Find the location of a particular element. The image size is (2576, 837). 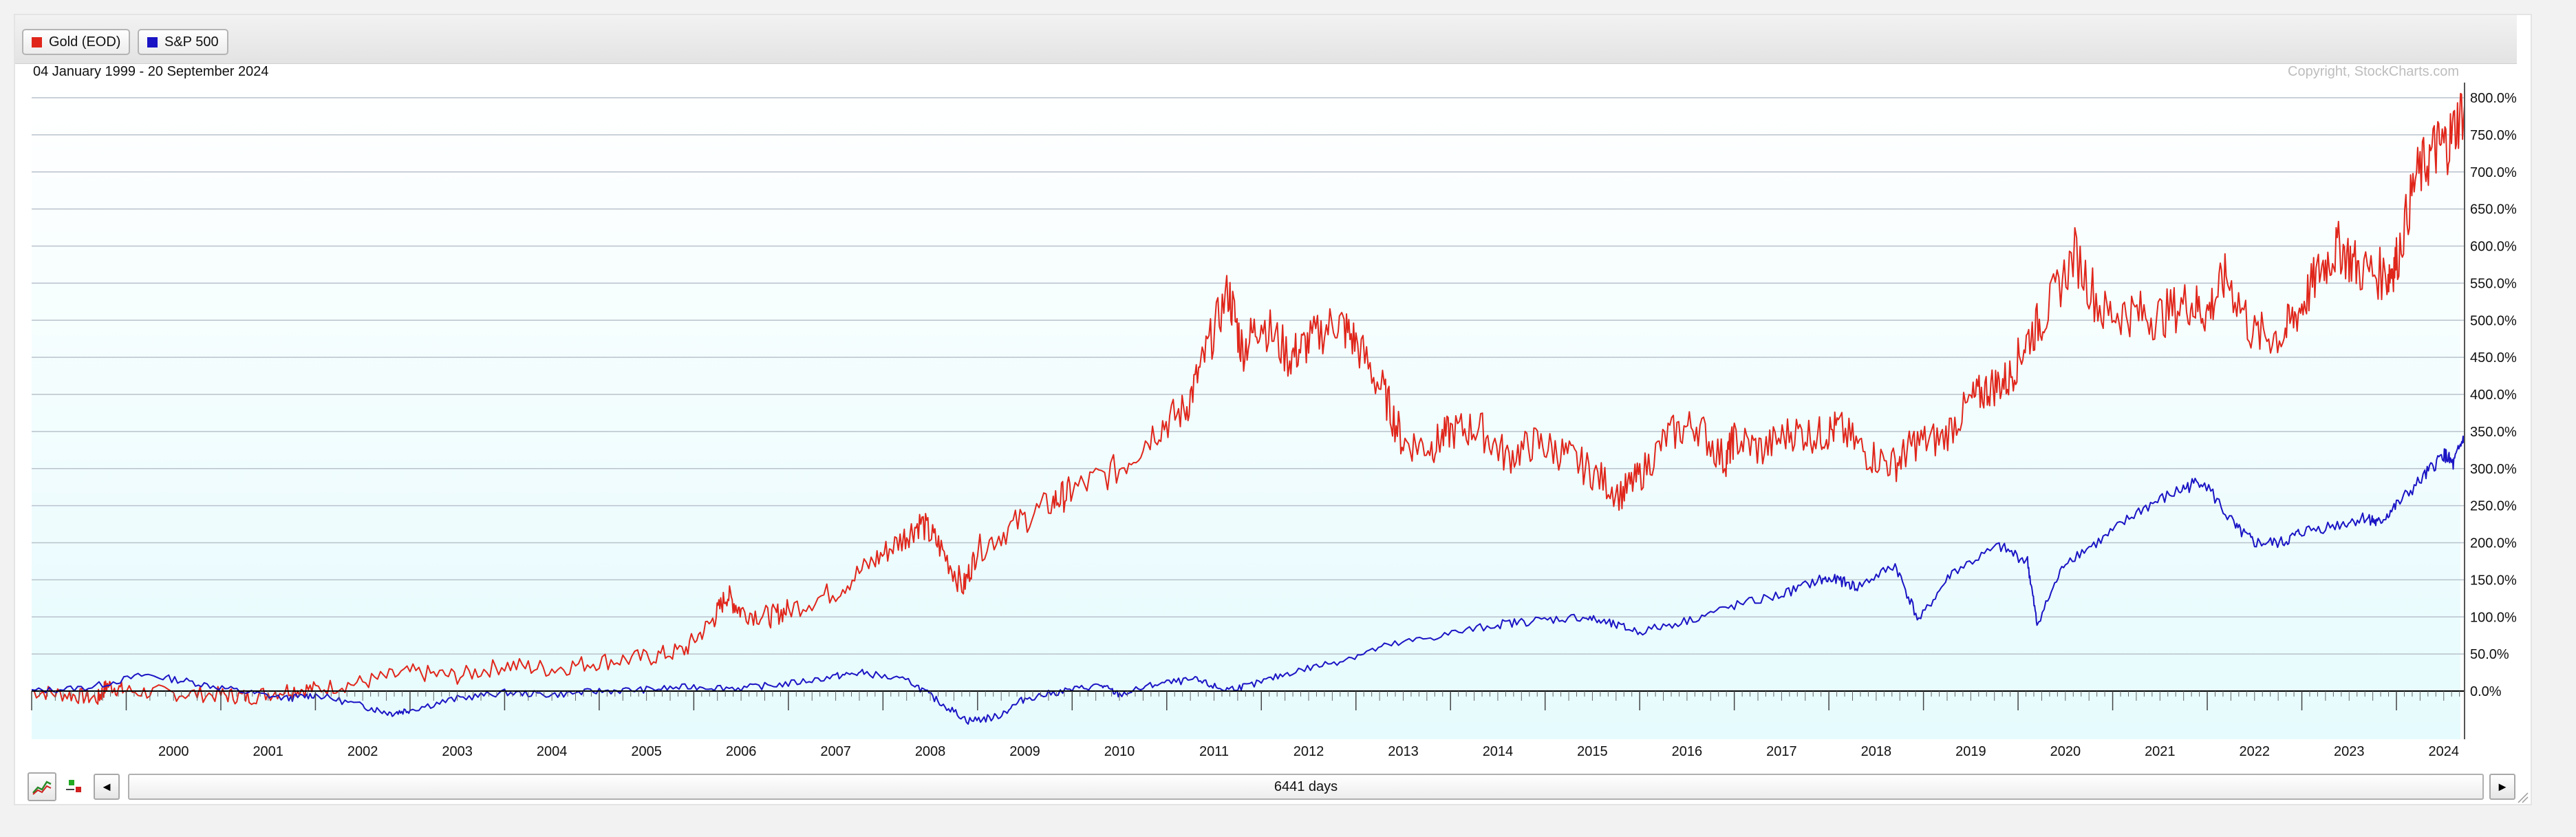

y-tick-label: 100.0% is located at coordinates (2493, 617).